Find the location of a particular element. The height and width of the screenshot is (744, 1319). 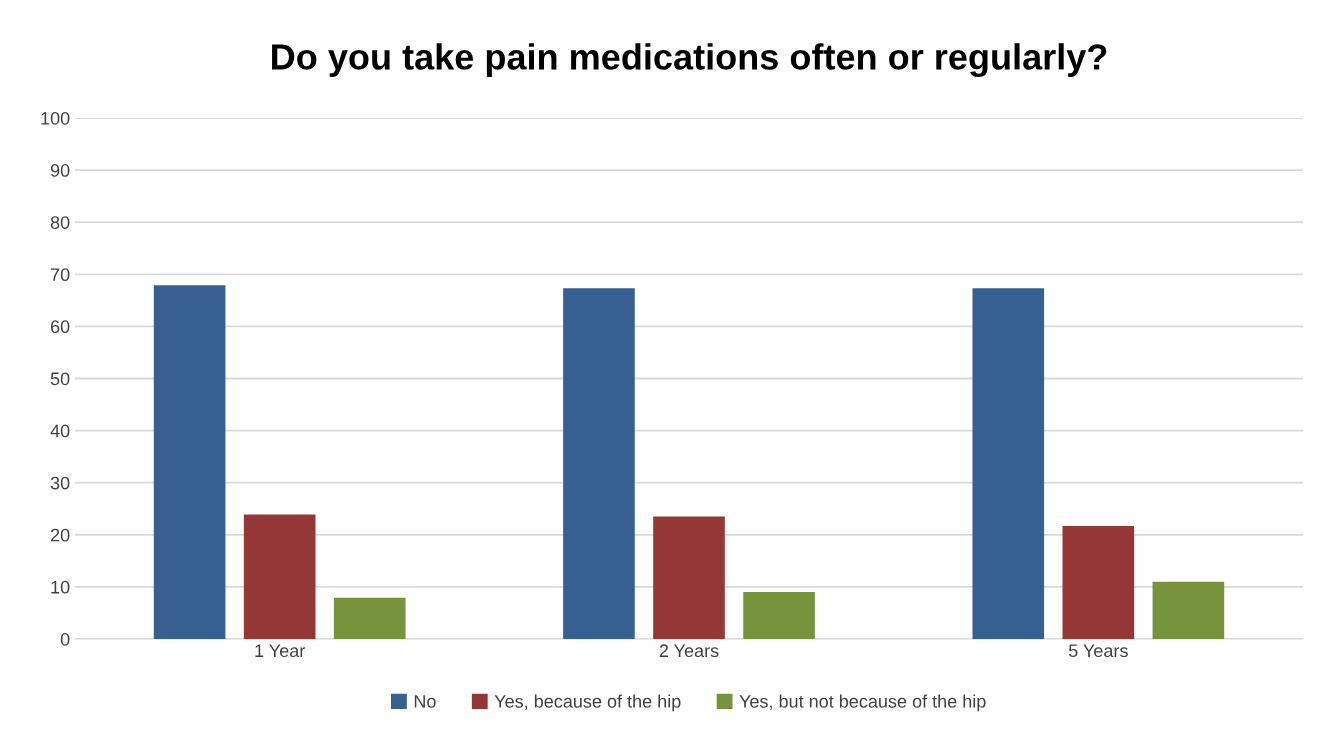

y-tick-label: 30 is located at coordinates (60, 483).